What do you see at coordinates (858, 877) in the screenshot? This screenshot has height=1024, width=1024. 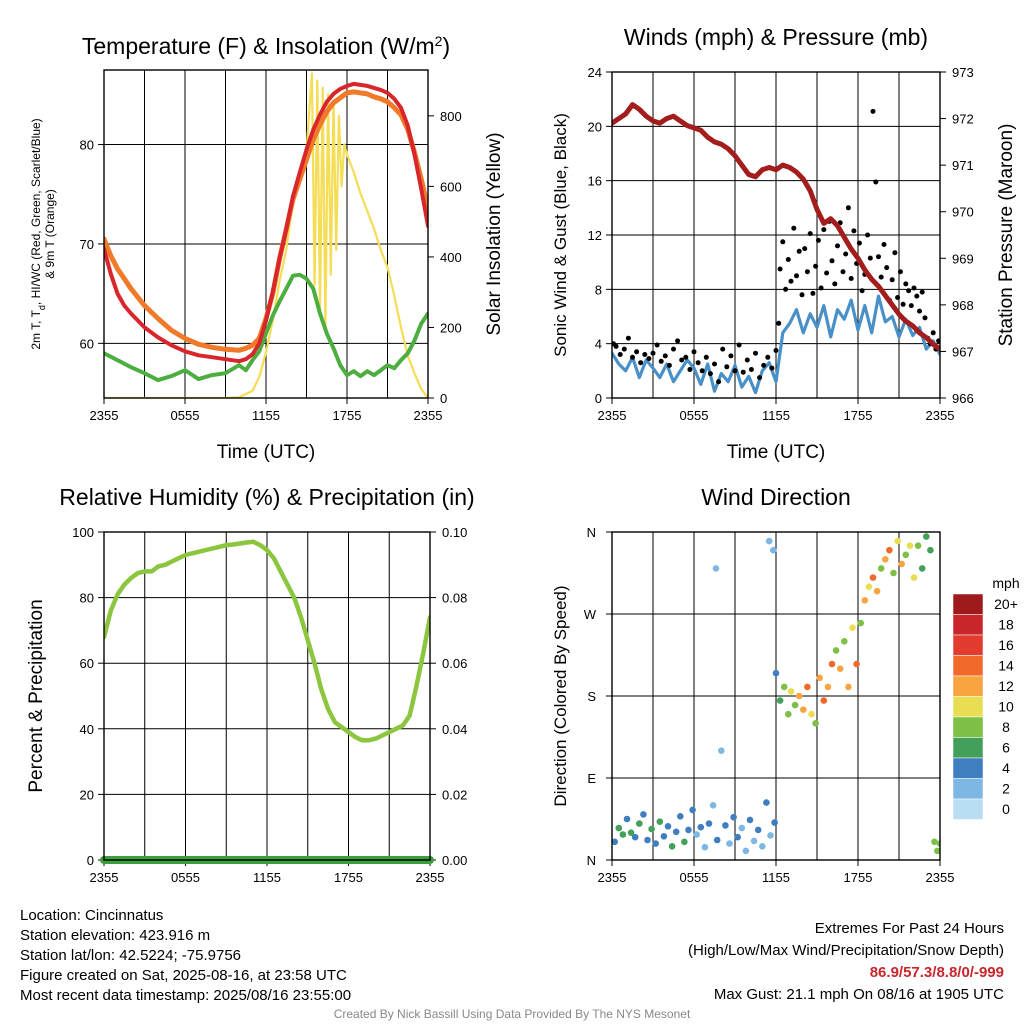 I see `x-tick-label: 1755` at bounding box center [858, 877].